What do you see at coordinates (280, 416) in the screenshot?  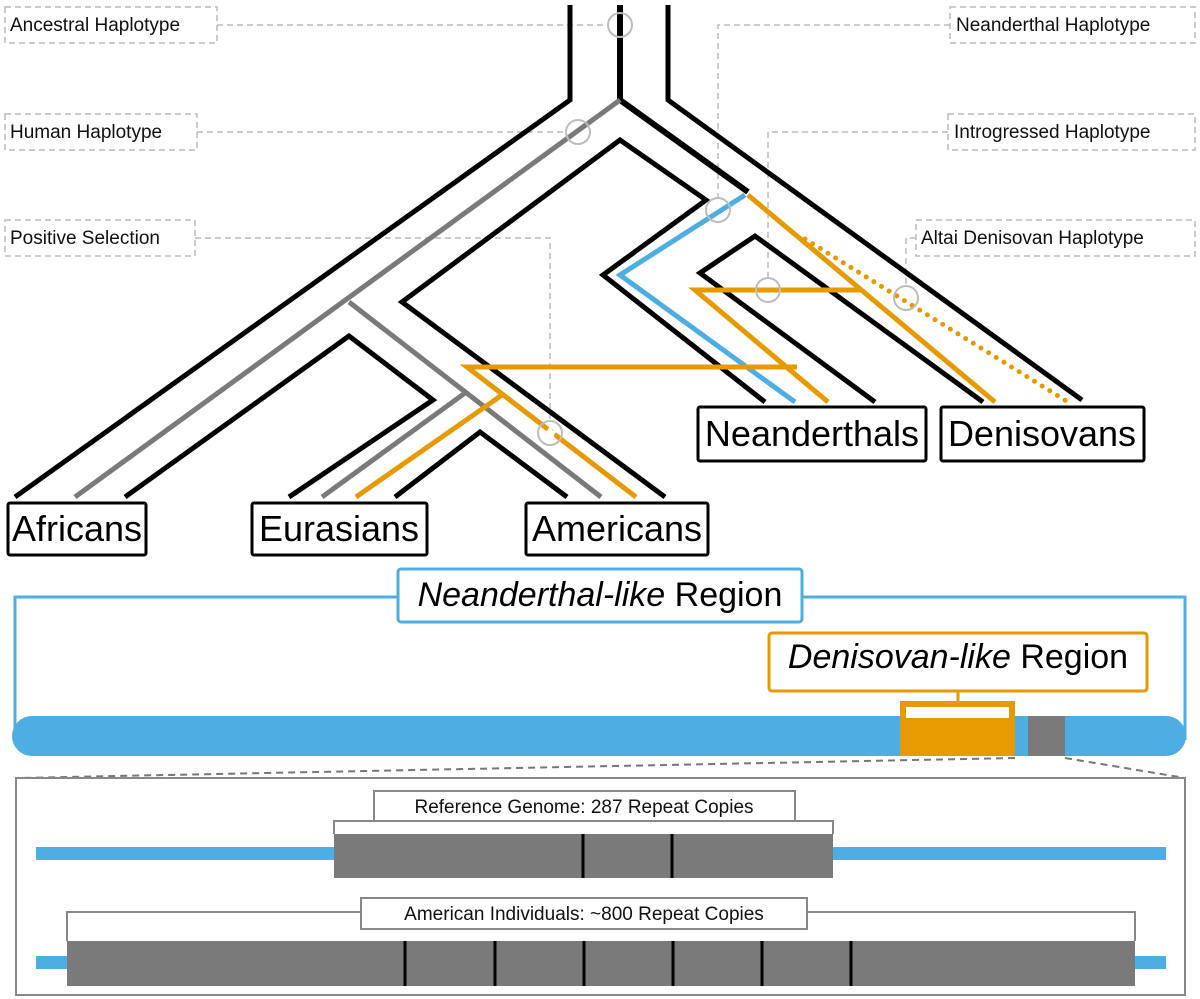 I see `inner-human-lineage` at bounding box center [280, 416].